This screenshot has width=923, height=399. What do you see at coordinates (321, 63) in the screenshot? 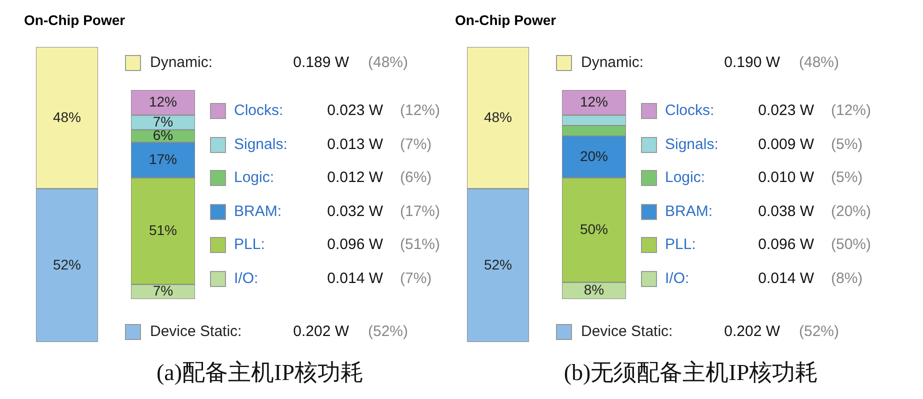
I see `text: 0.189 W` at bounding box center [321, 63].